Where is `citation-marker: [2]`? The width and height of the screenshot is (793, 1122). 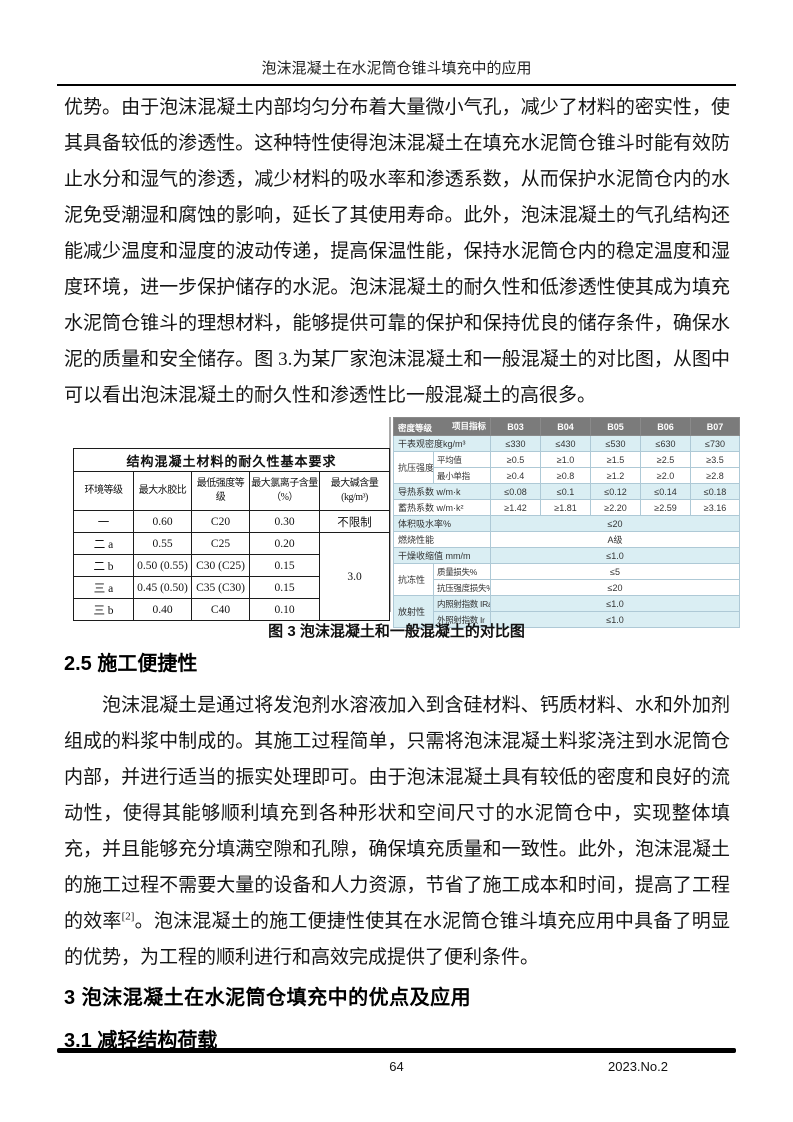
citation-marker: [2] is located at coordinates (128, 916).